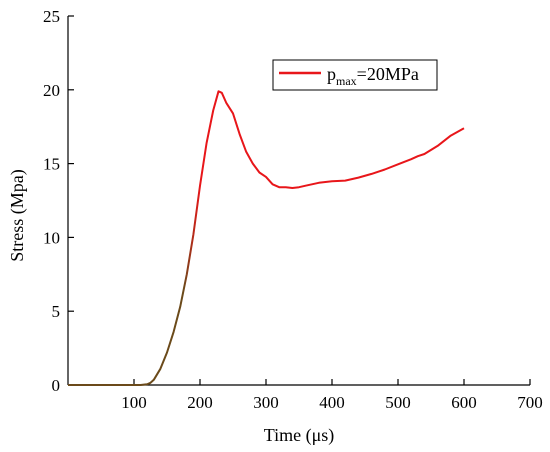  Describe the element at coordinates (134, 402) in the screenshot. I see `x-tick-label: 100` at that location.